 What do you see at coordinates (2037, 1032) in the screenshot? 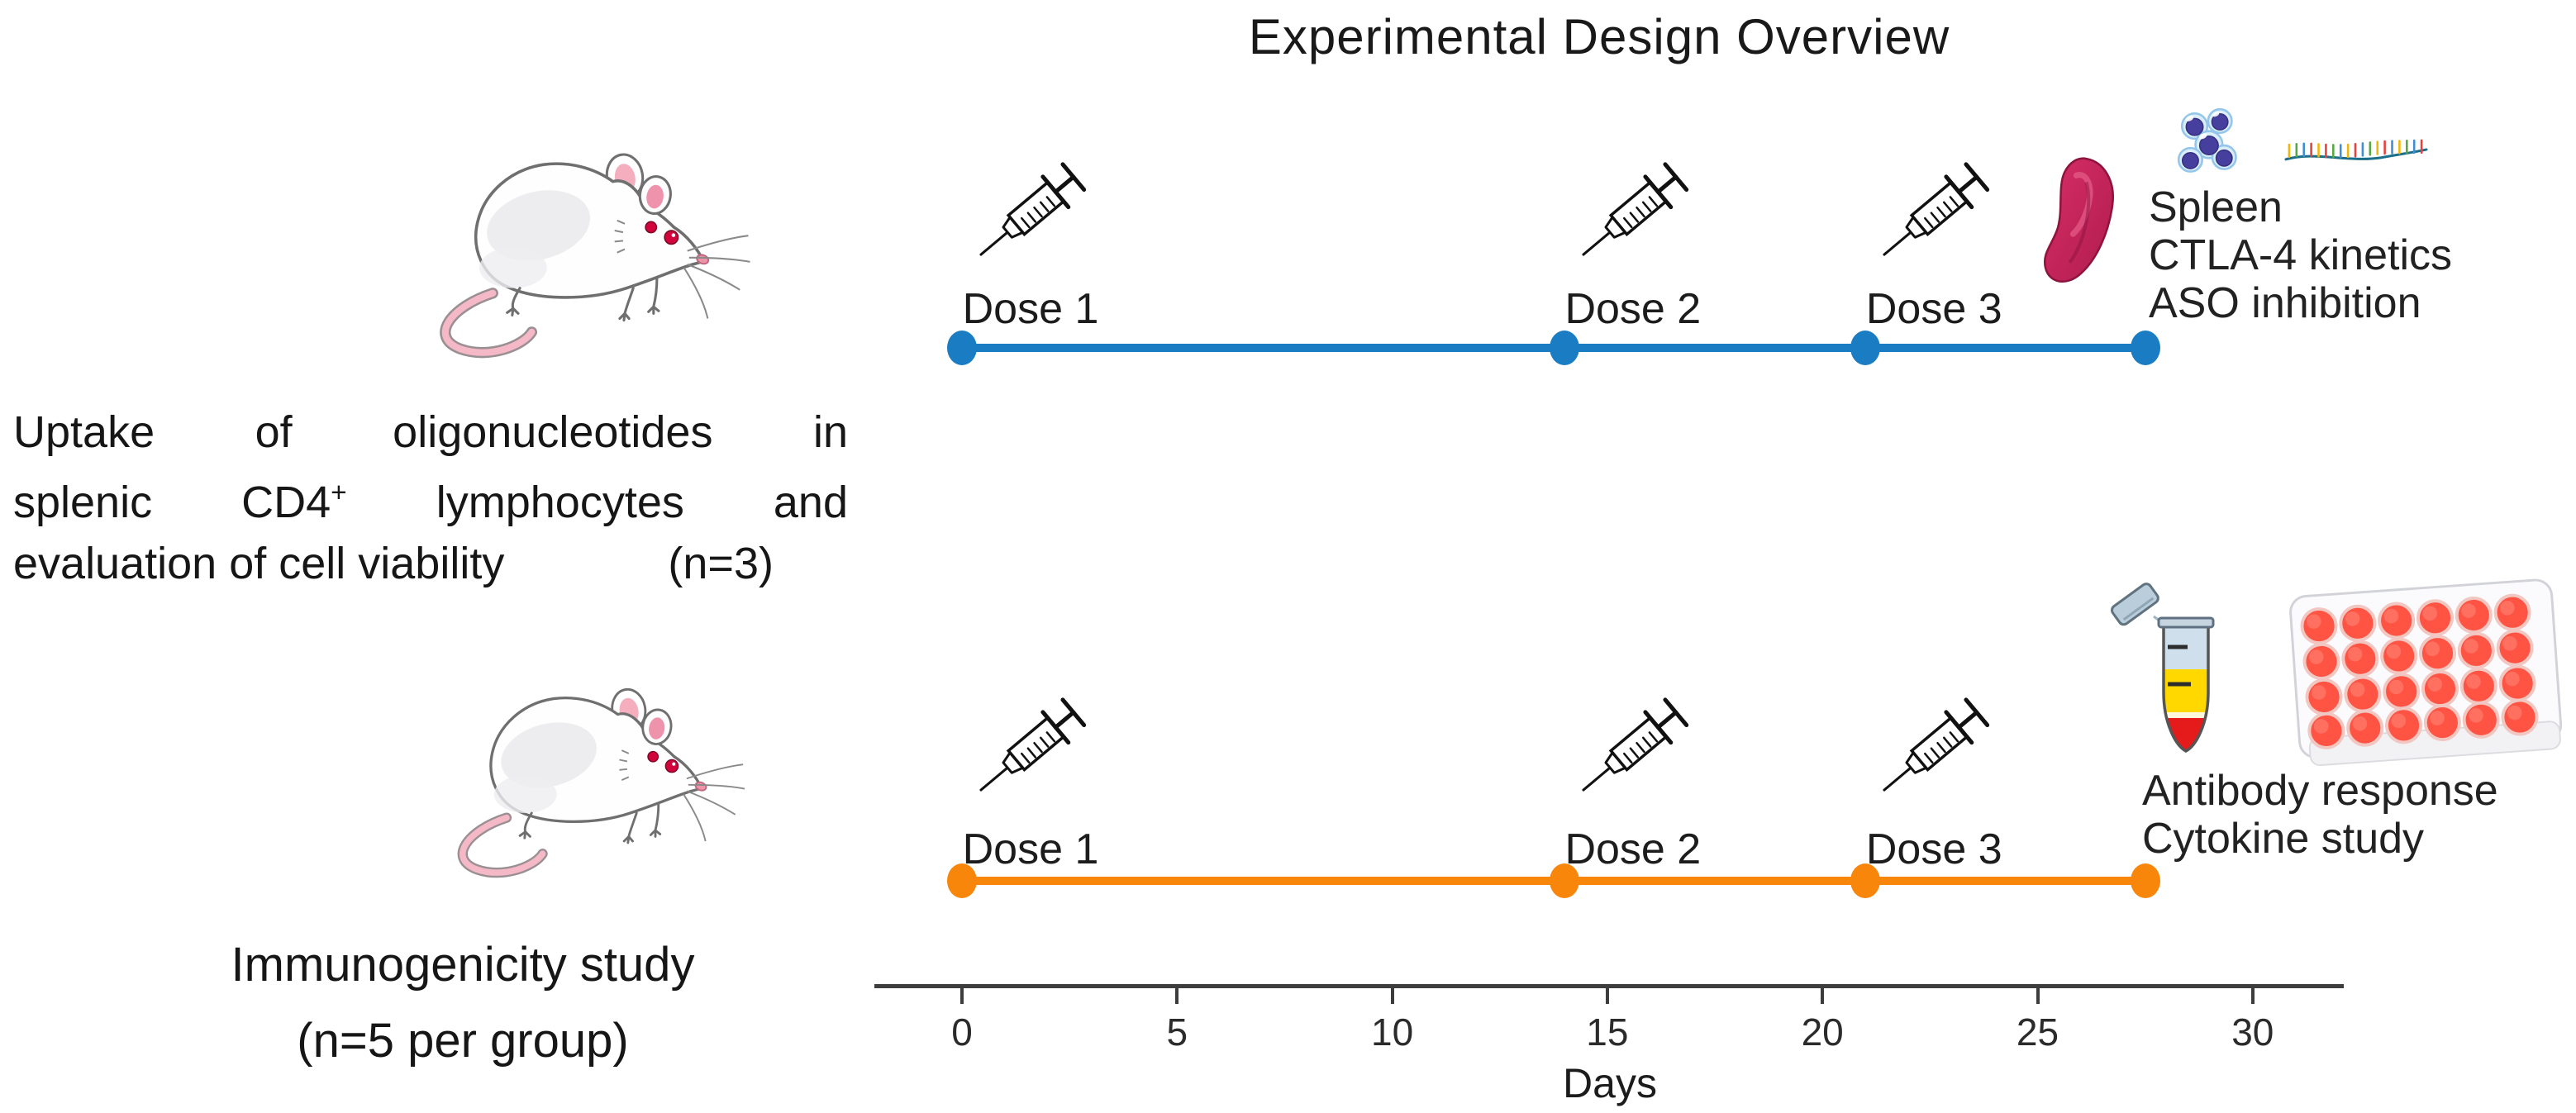
I see `axis-tick-label: 25` at bounding box center [2037, 1032].